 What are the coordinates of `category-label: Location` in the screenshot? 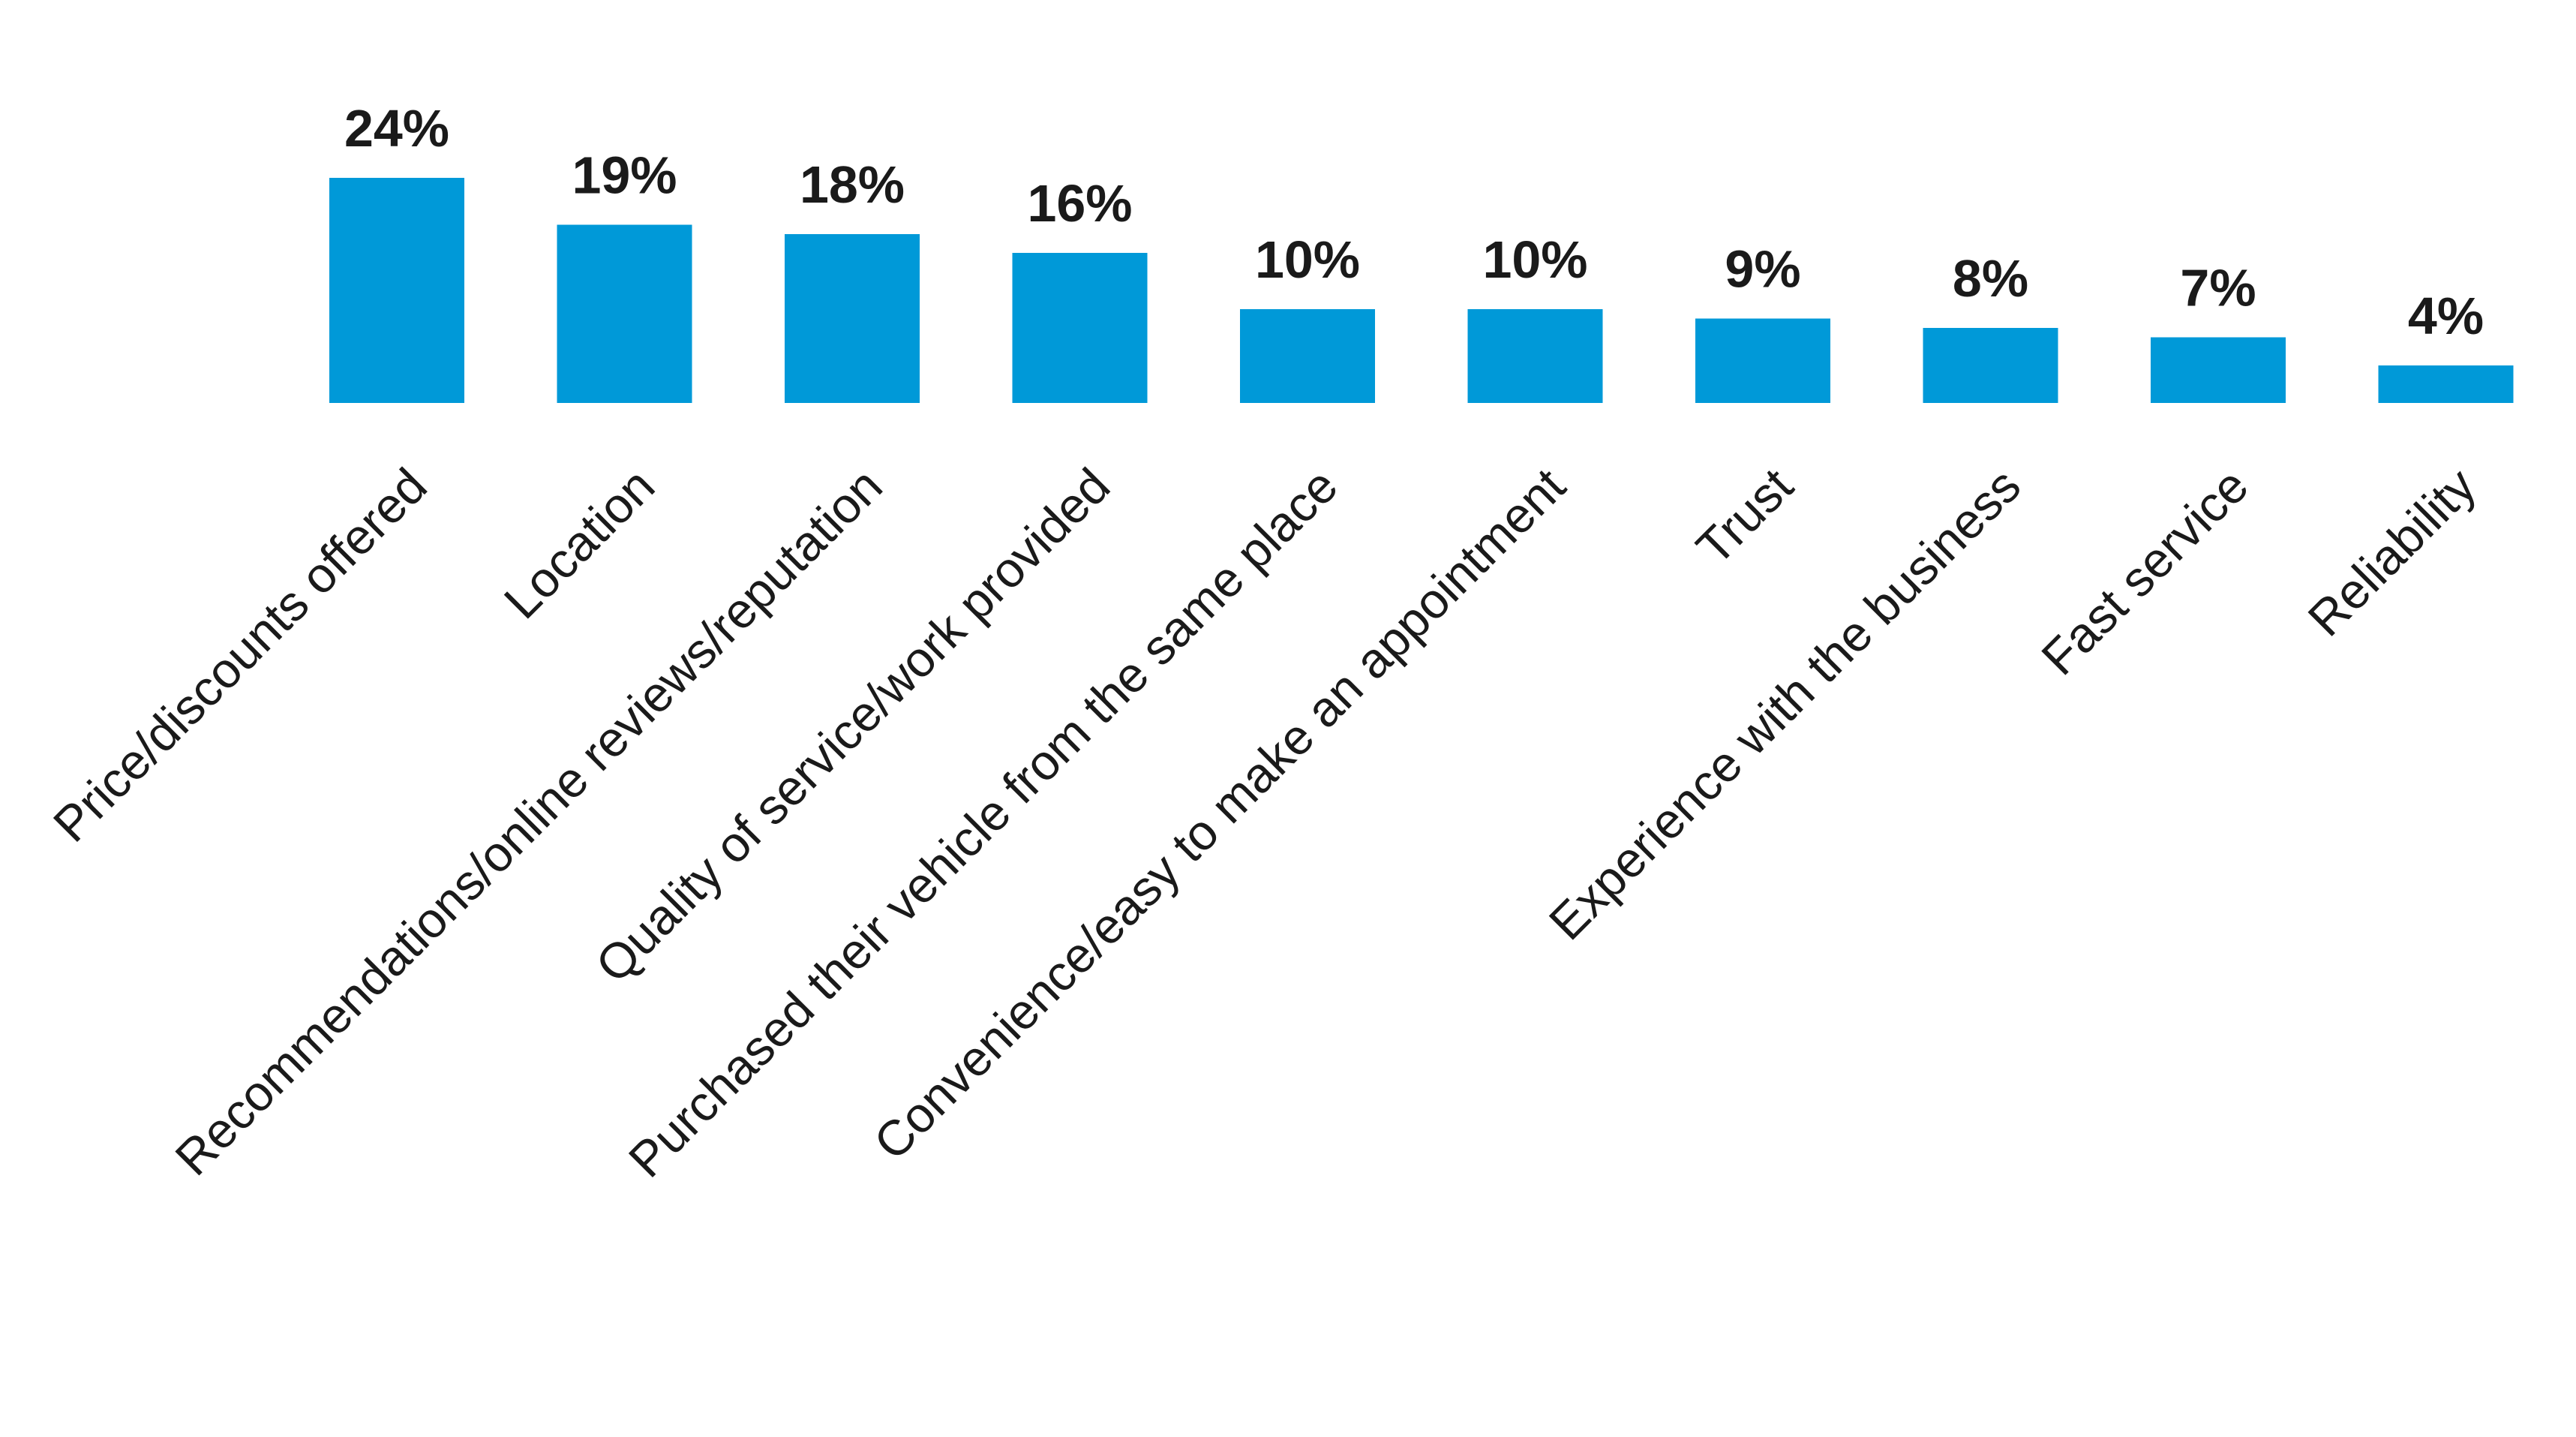 It's located at (579, 544).